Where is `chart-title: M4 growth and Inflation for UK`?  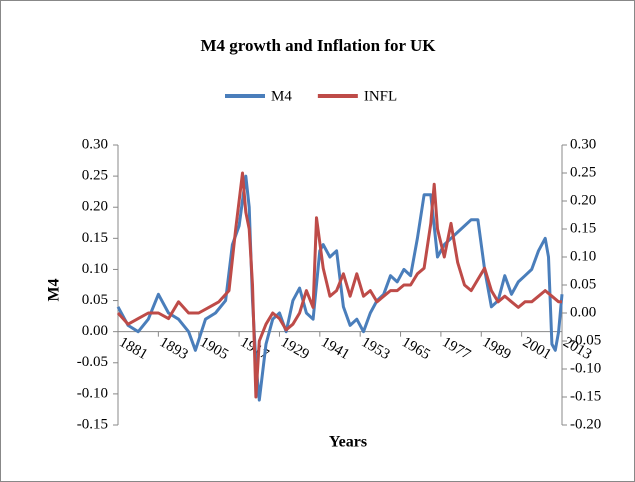 chart-title: M4 growth and Inflation for UK is located at coordinates (318, 45).